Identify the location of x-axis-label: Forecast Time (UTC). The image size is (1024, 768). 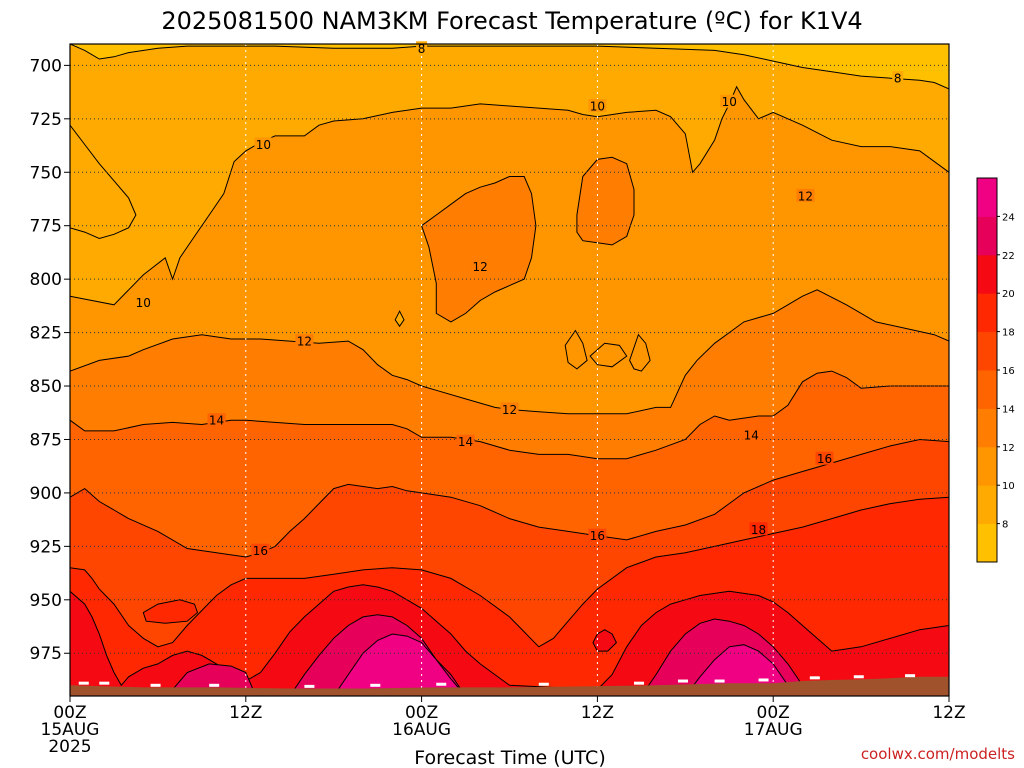
(509, 757).